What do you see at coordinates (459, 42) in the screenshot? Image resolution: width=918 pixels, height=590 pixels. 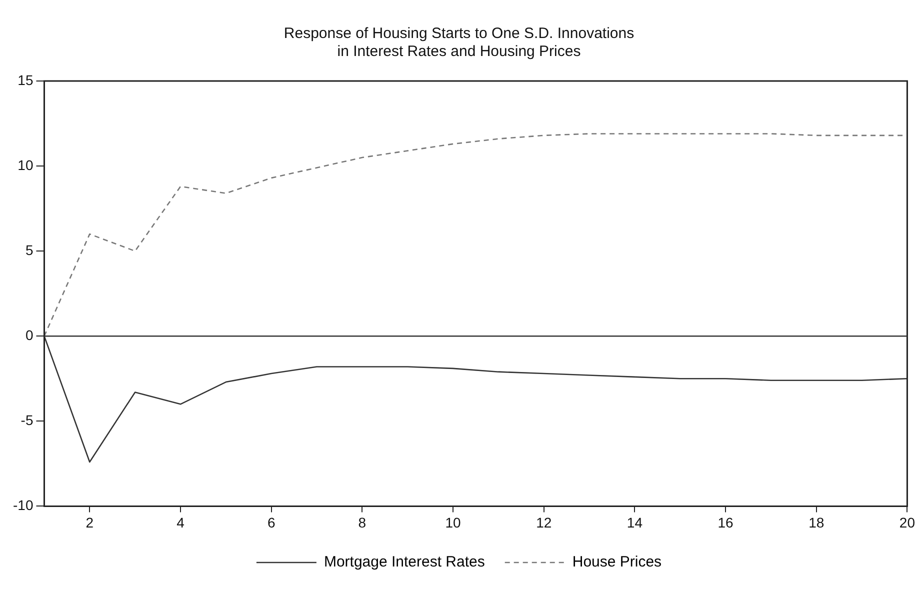 I see `chart-title: Response of Housing Starts to One S.D. Innovations in Interest Rates and Housing Prices` at bounding box center [459, 42].